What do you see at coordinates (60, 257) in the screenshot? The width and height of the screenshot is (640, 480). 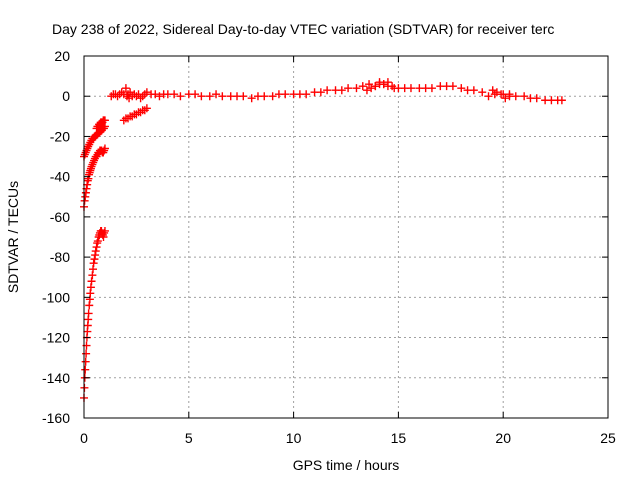 I see `y-tick-label: -80` at bounding box center [60, 257].